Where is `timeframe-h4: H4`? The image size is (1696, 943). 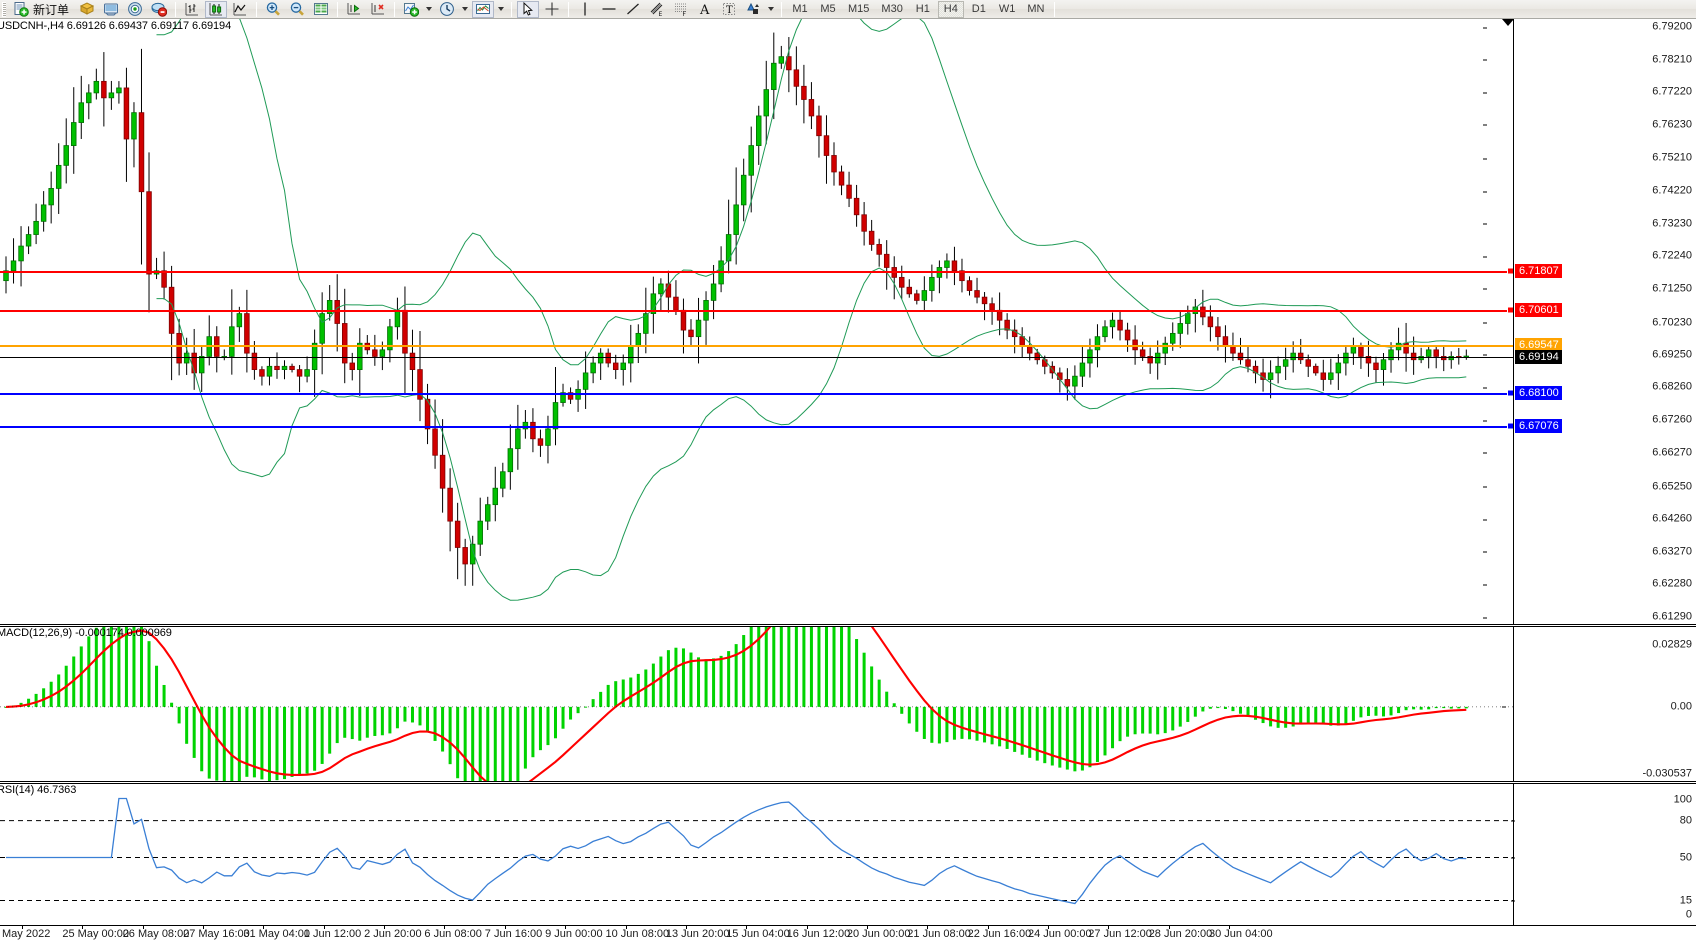 timeframe-h4: H4 is located at coordinates (950, 9).